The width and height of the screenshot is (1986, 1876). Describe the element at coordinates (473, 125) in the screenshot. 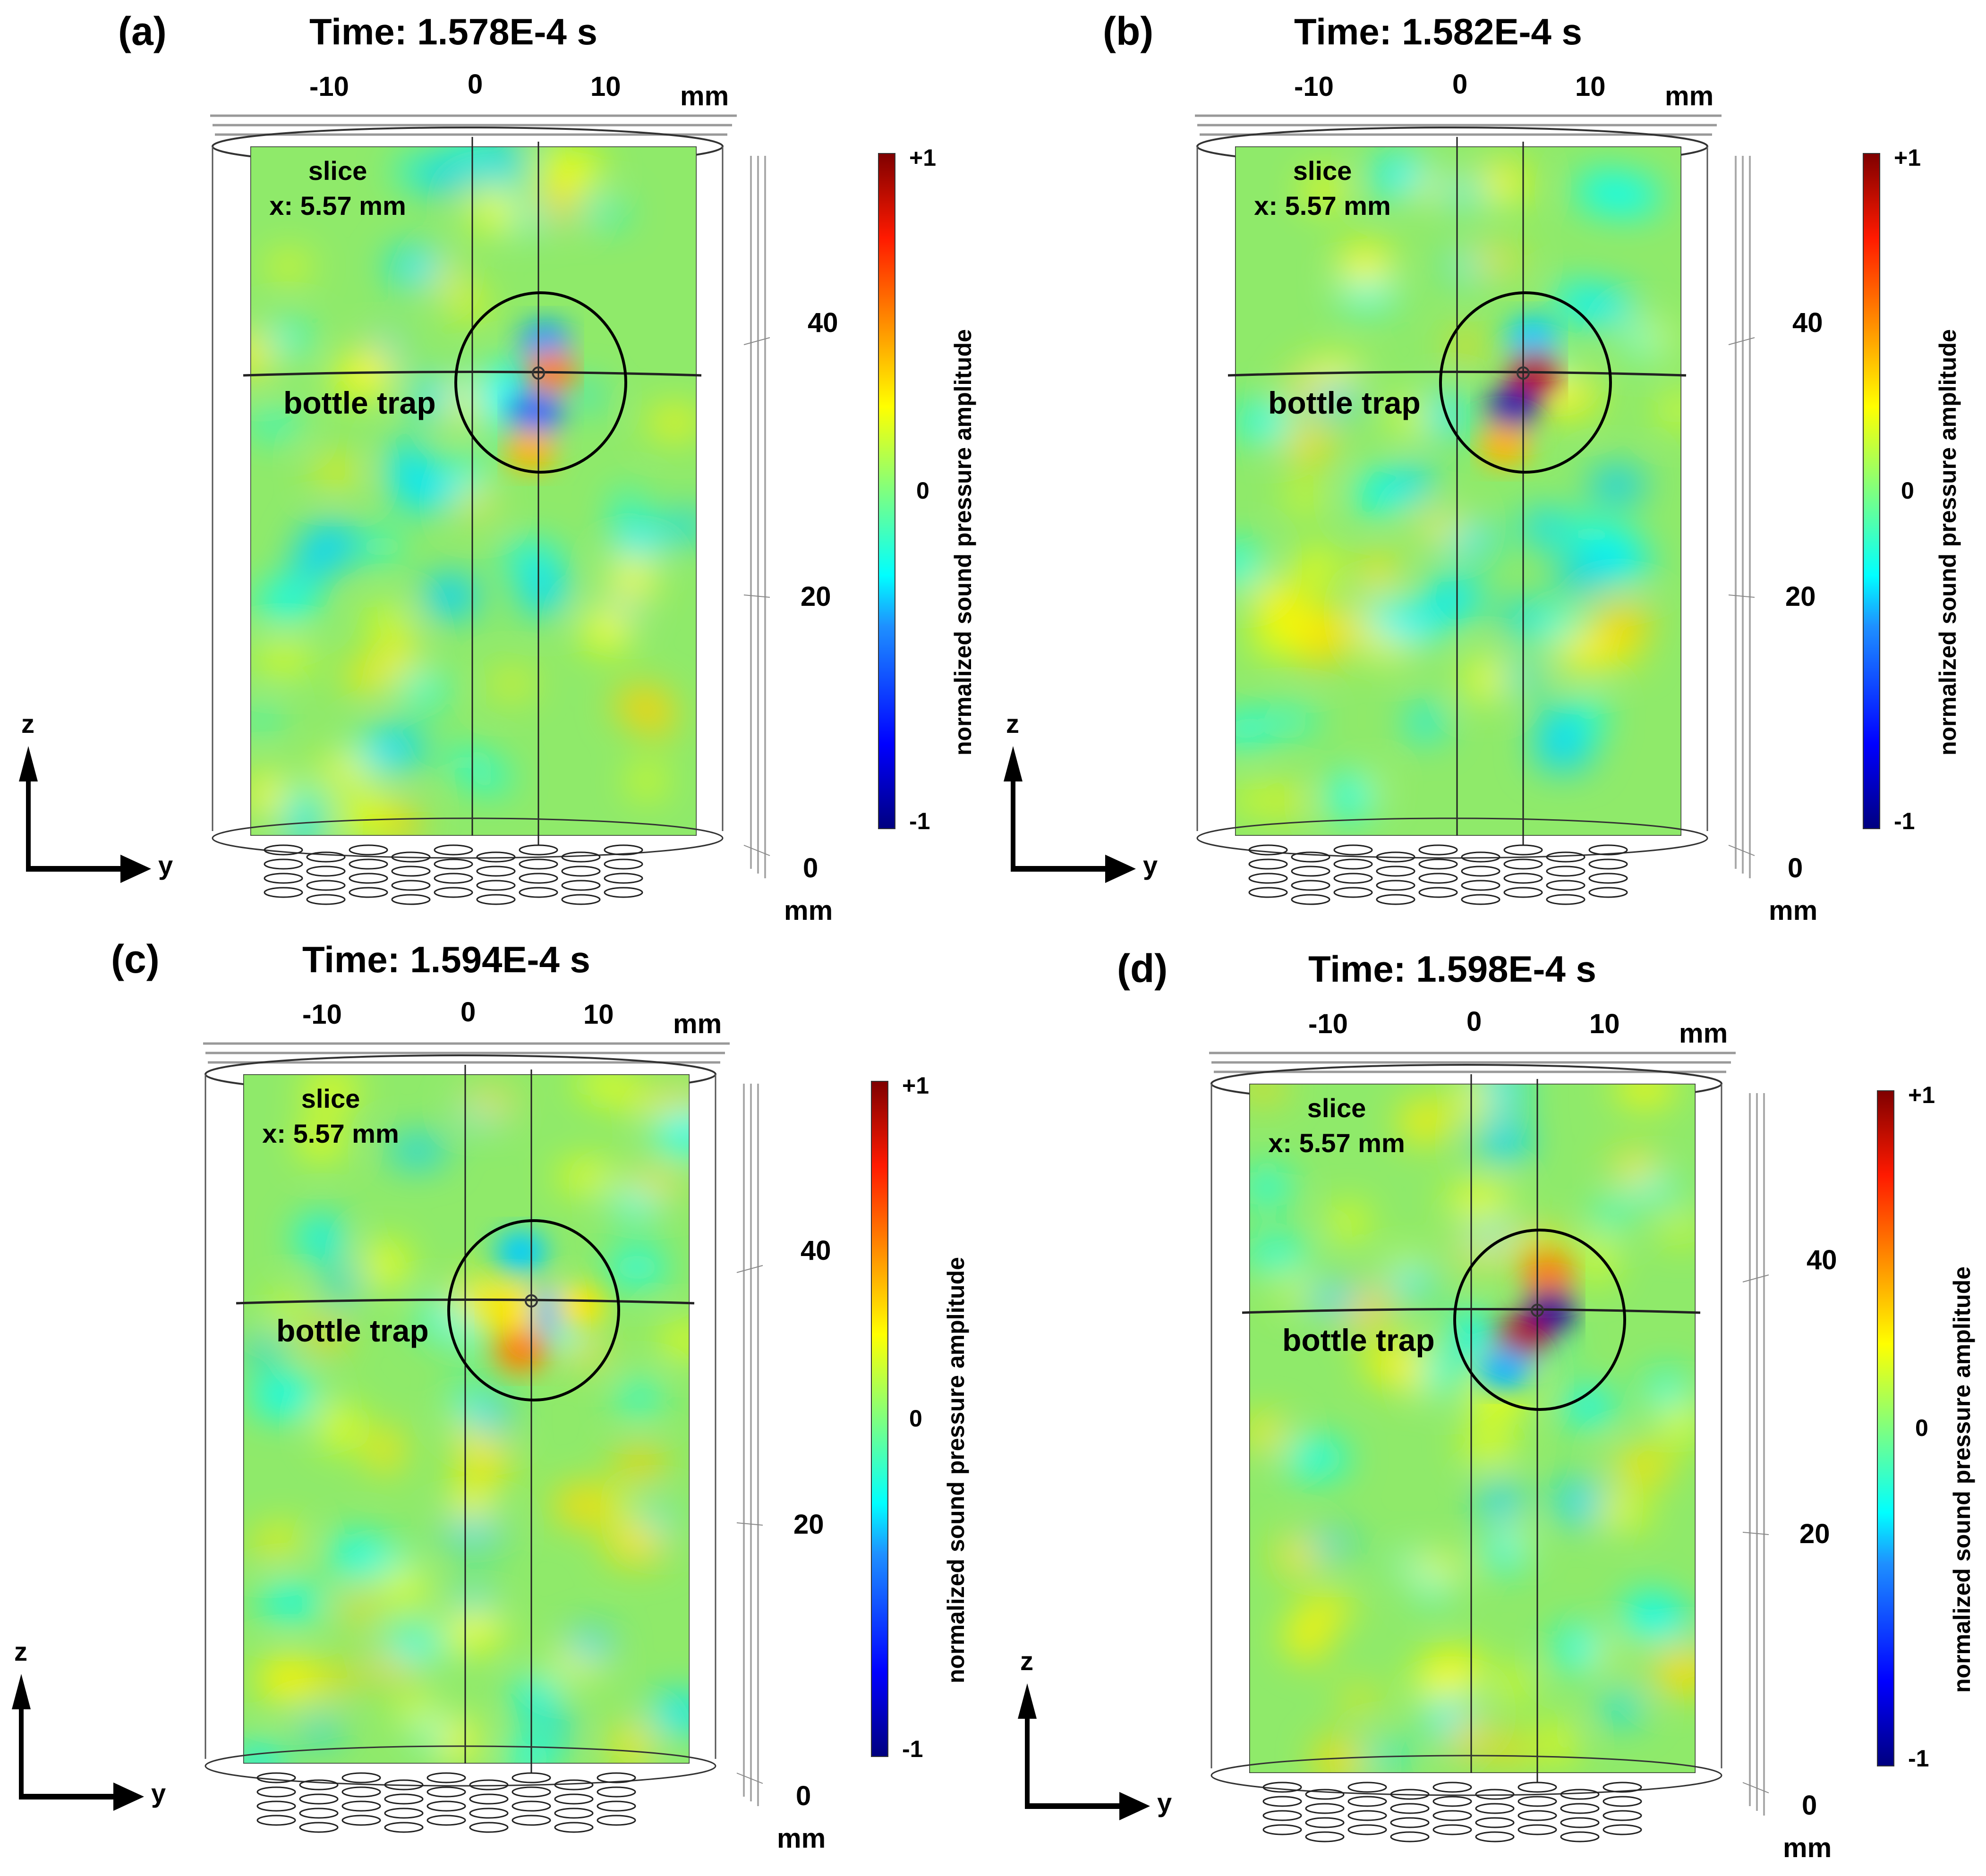

I see `top-guide-lines` at that location.